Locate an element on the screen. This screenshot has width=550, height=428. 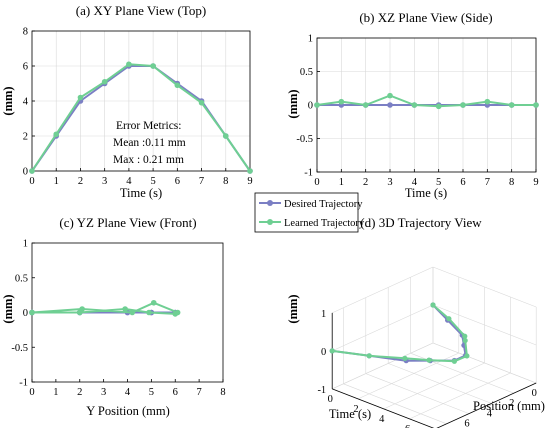
panel-xy-title: (a) XY Plane View (Top) is located at coordinates (141, 10).